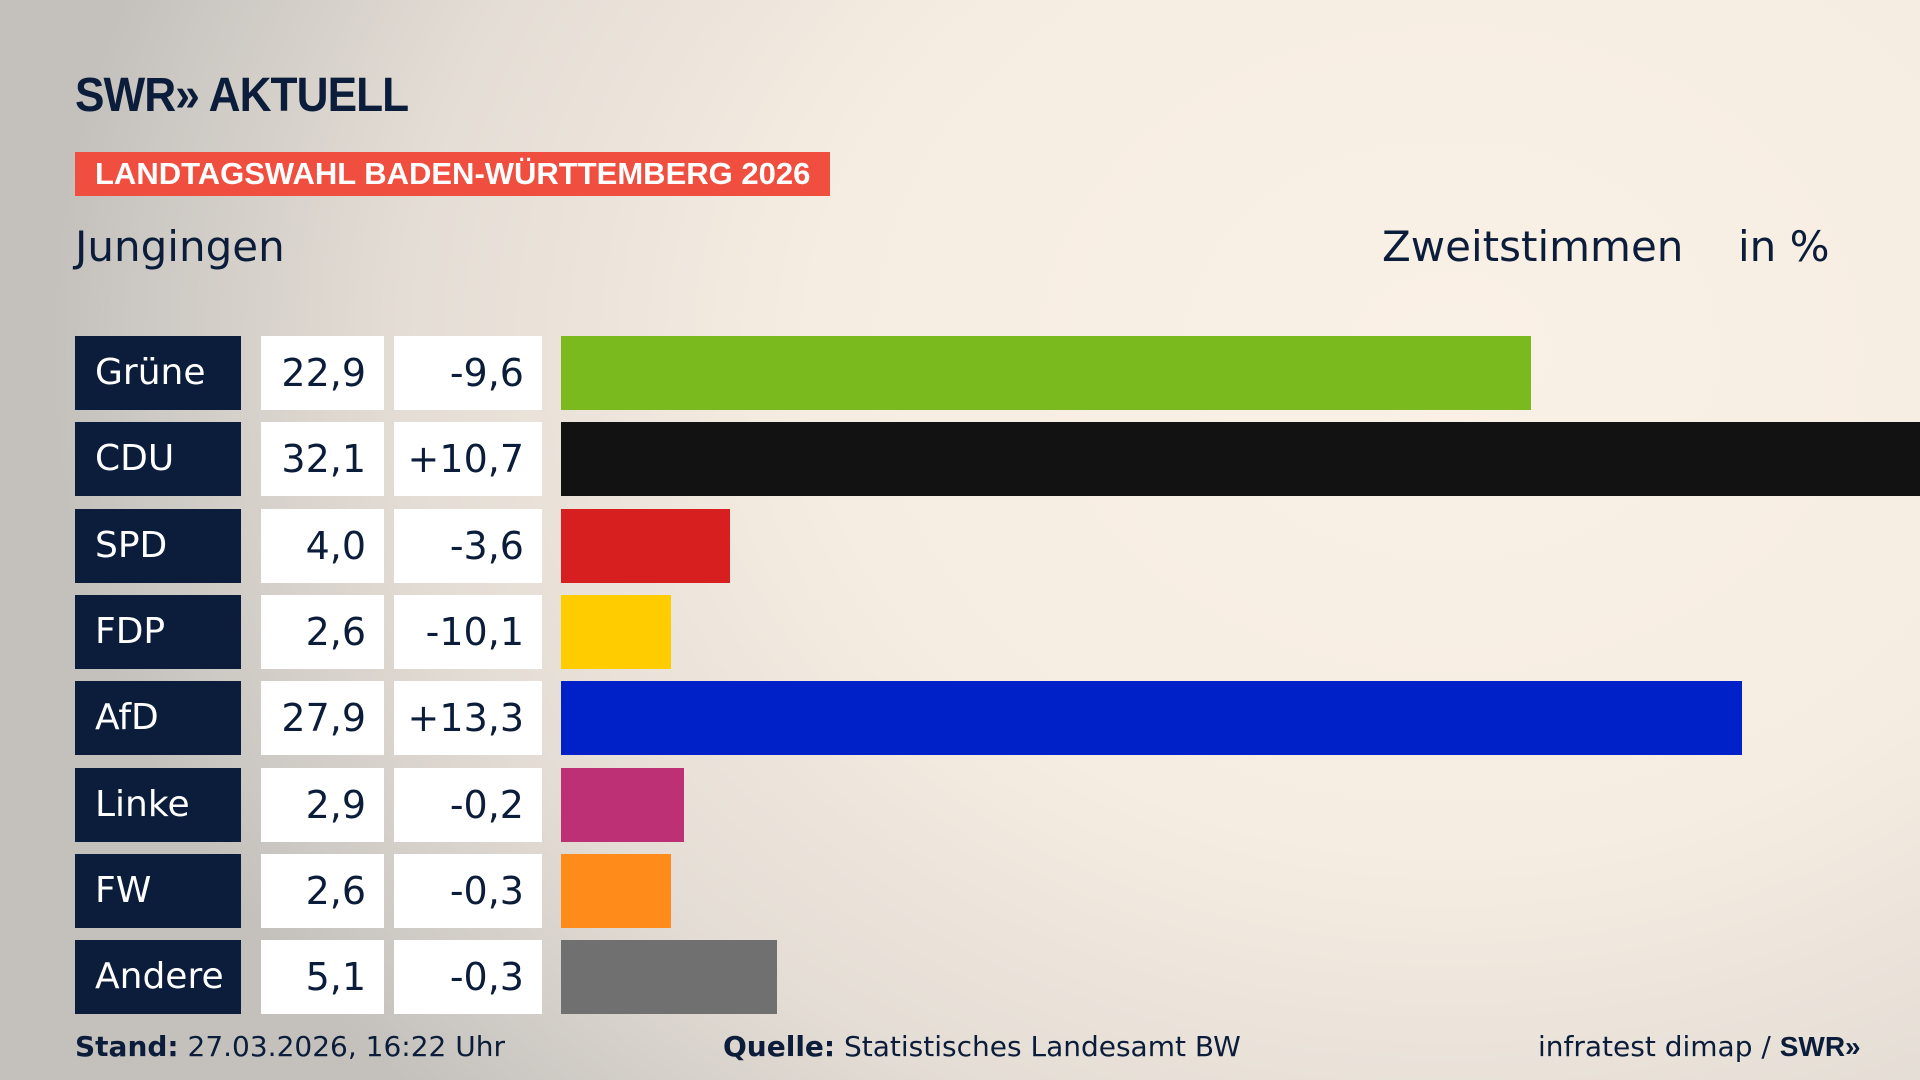  I want to click on party-name: Andere, so click(158, 977).